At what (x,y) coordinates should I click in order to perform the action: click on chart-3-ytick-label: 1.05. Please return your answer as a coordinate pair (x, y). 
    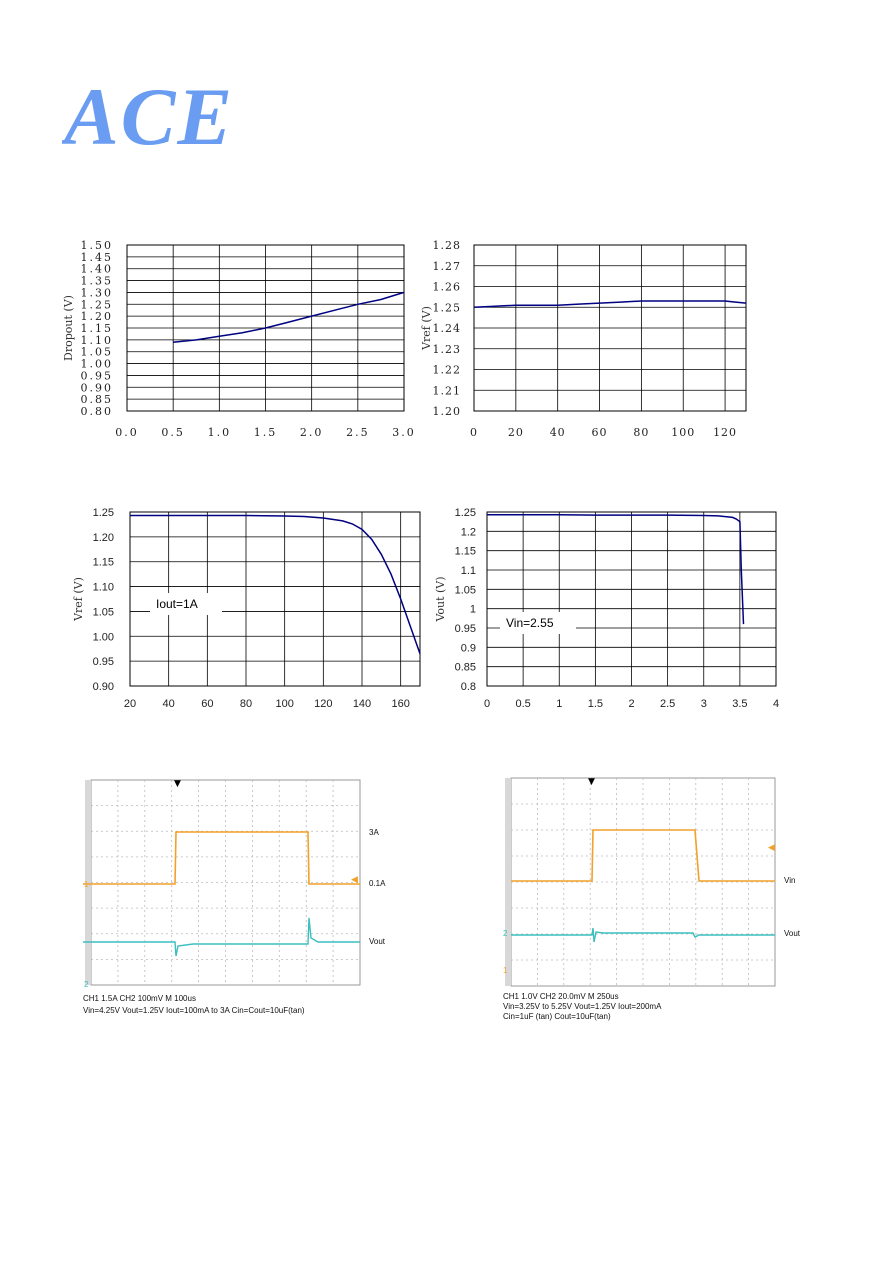
    Looking at the image, I should click on (465, 590).